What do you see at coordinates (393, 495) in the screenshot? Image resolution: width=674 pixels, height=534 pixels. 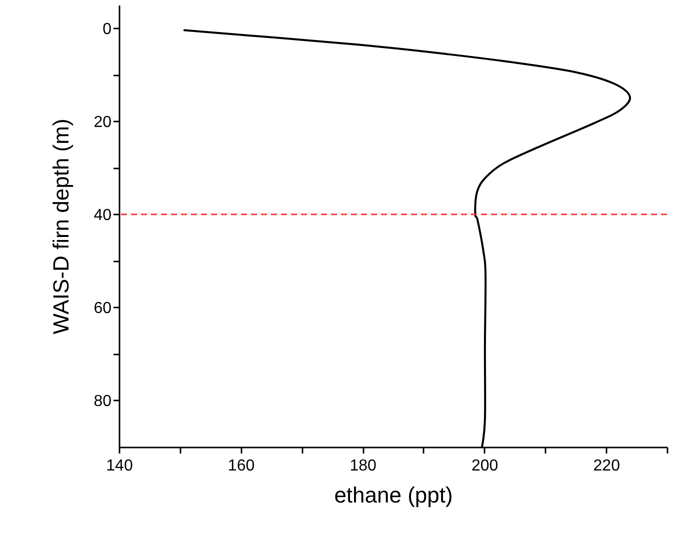 I see `x-axis-title: ethane (ppt)` at bounding box center [393, 495].